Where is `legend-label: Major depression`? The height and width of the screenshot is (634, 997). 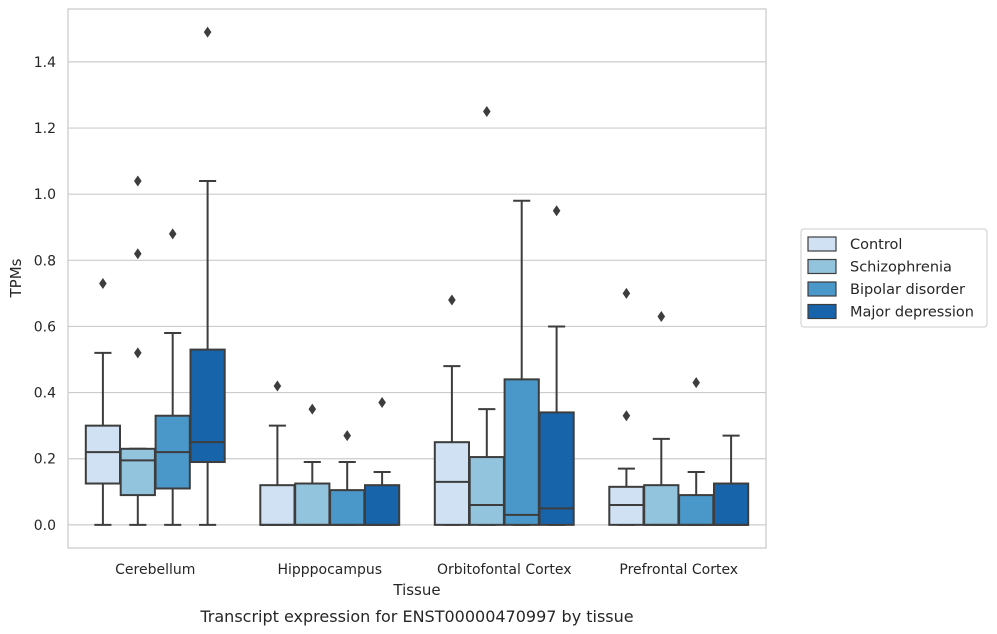 legend-label: Major depression is located at coordinates (912, 313).